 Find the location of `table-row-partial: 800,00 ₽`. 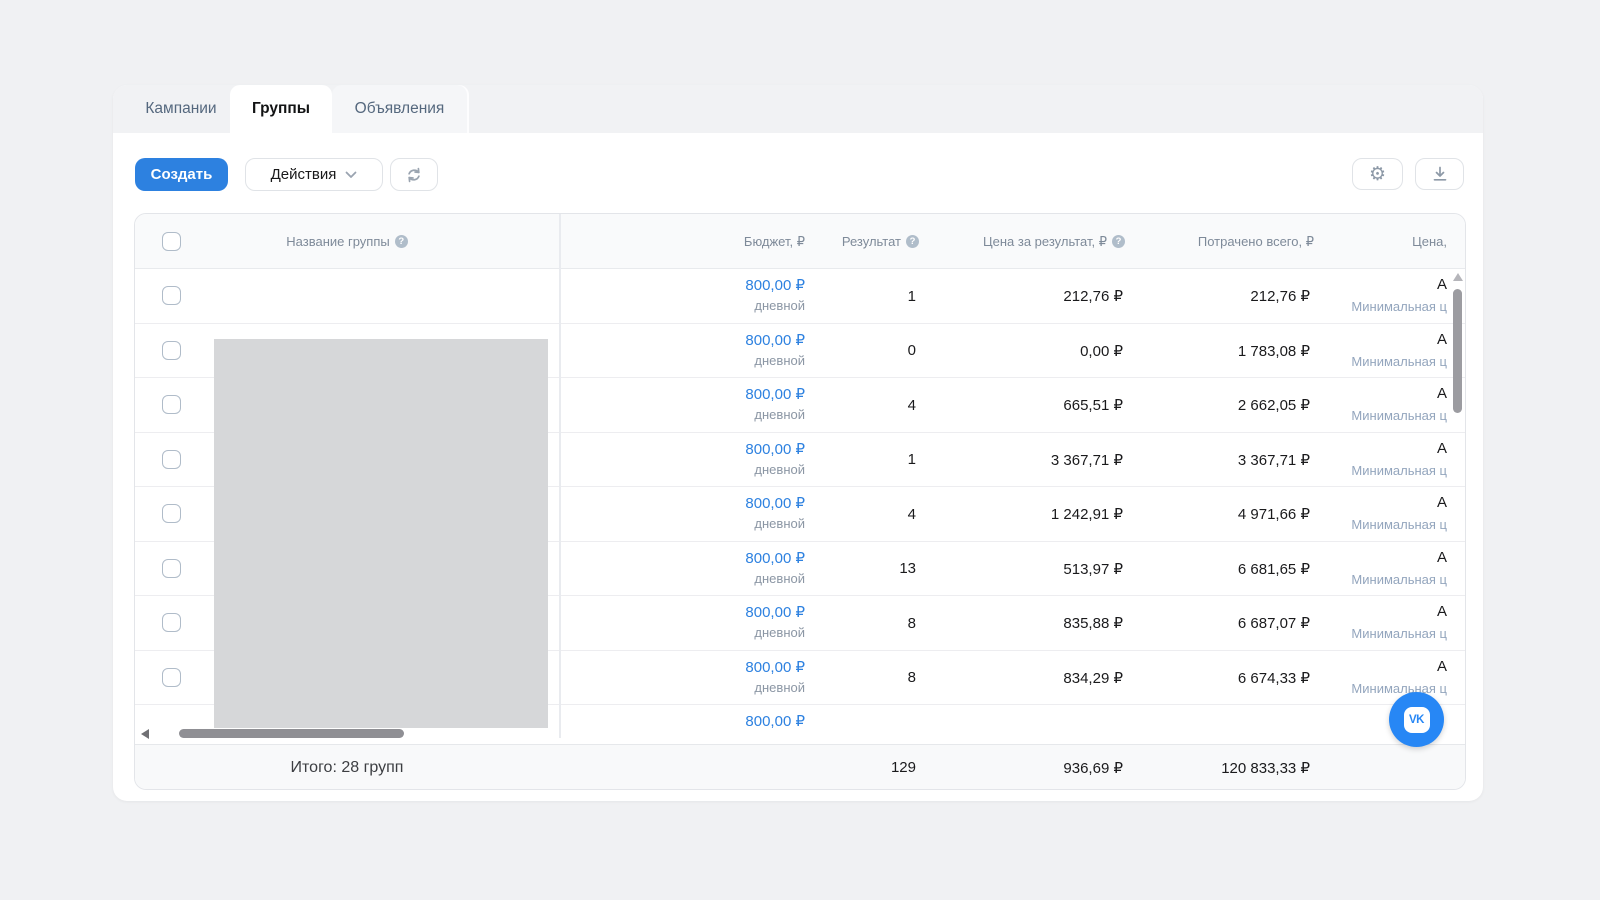

table-row-partial: 800,00 ₽ is located at coordinates (800, 716).